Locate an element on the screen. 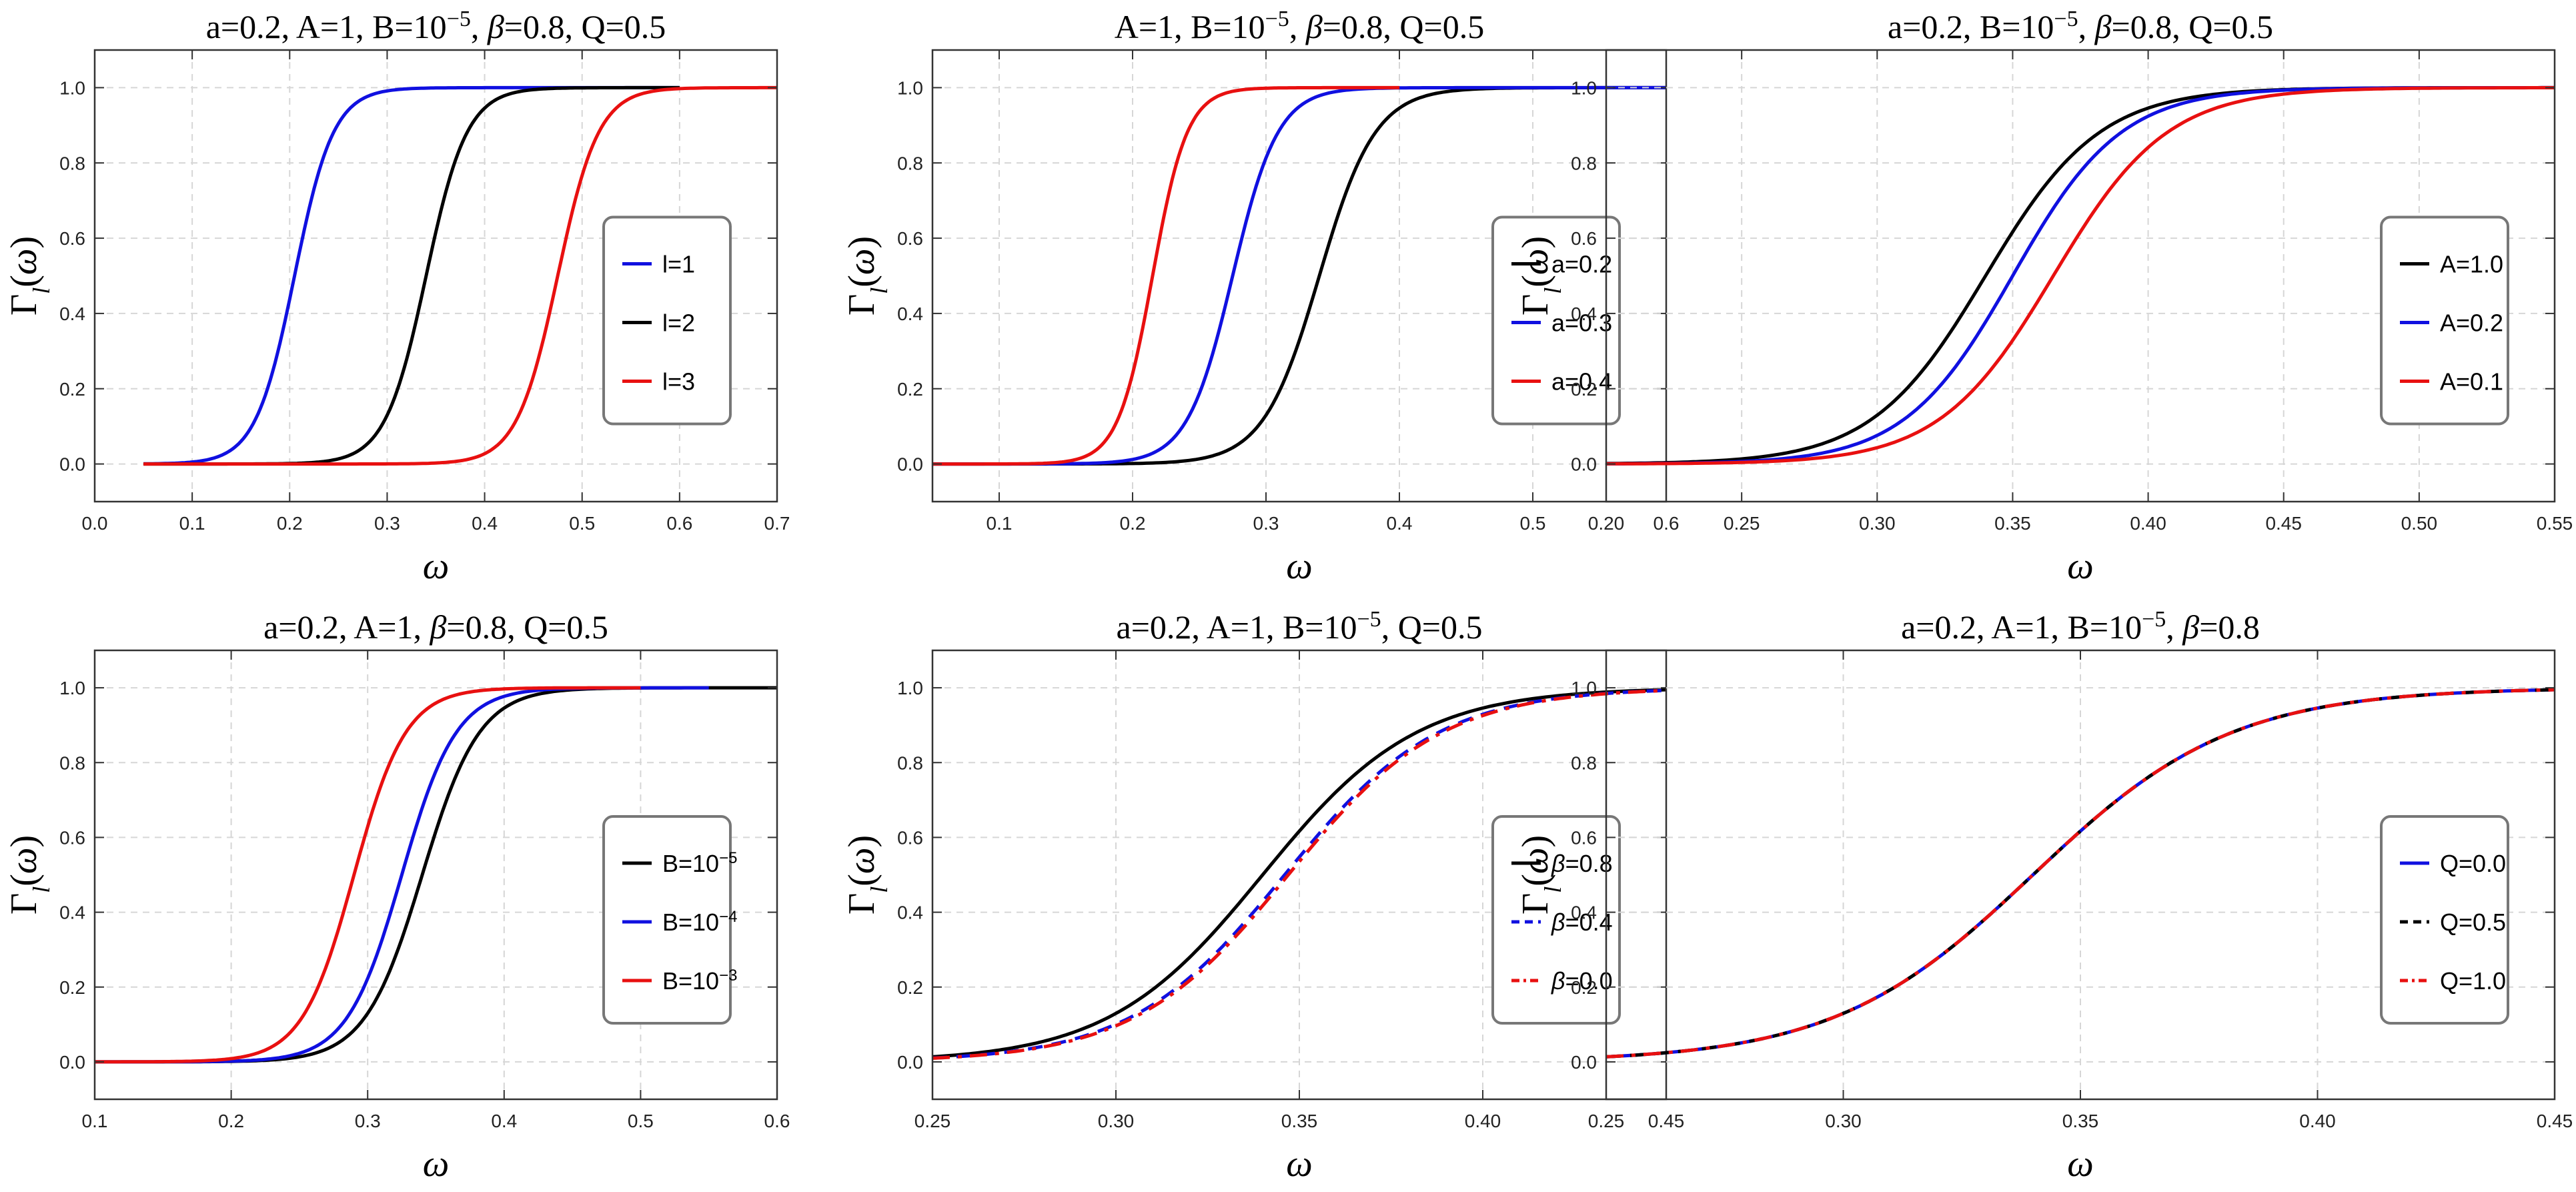 This screenshot has width=2576, height=1192. legend-label-2: B=10−4 is located at coordinates (699, 923).